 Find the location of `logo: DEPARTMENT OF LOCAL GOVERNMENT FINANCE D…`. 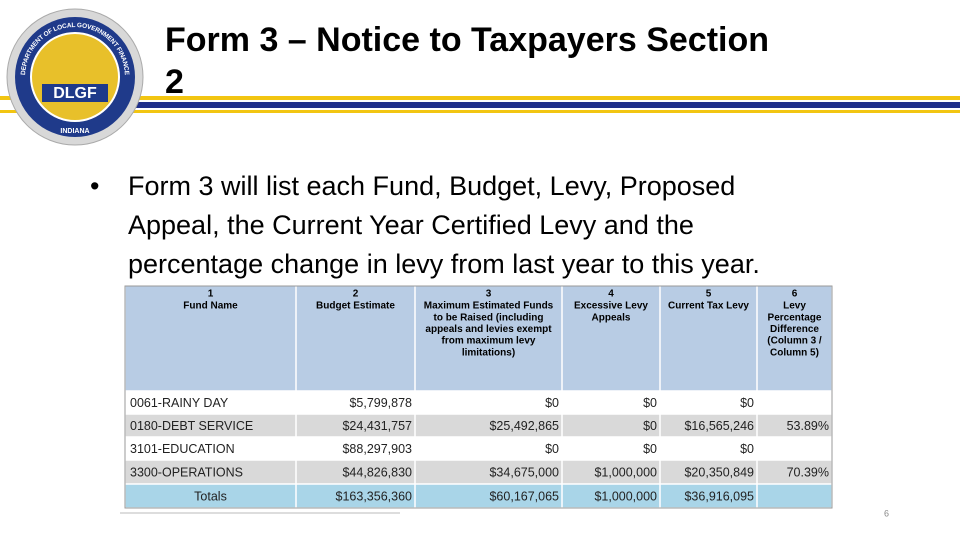

logo: DEPARTMENT OF LOCAL GOVERNMENT FINANCE D… is located at coordinates (75, 77).